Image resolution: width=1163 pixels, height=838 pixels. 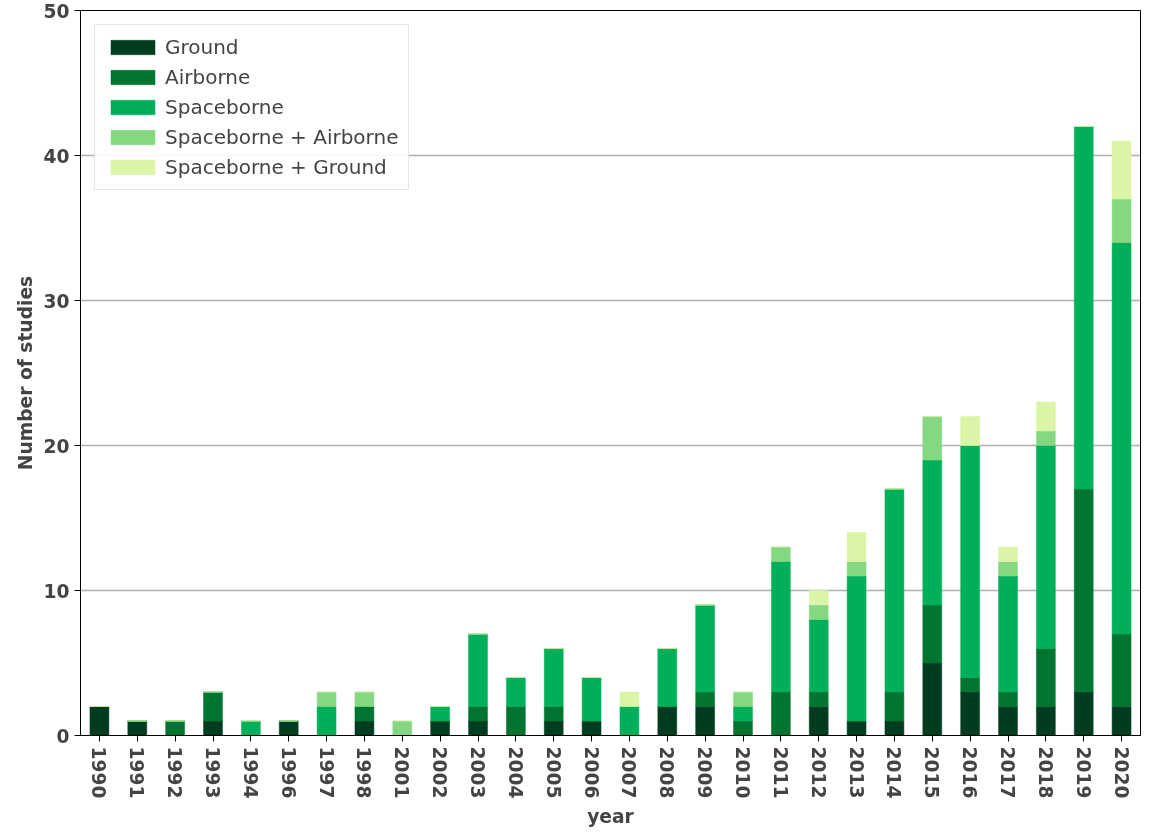 What do you see at coordinates (818, 772) in the screenshot?
I see `x-tick-label: 2012` at bounding box center [818, 772].